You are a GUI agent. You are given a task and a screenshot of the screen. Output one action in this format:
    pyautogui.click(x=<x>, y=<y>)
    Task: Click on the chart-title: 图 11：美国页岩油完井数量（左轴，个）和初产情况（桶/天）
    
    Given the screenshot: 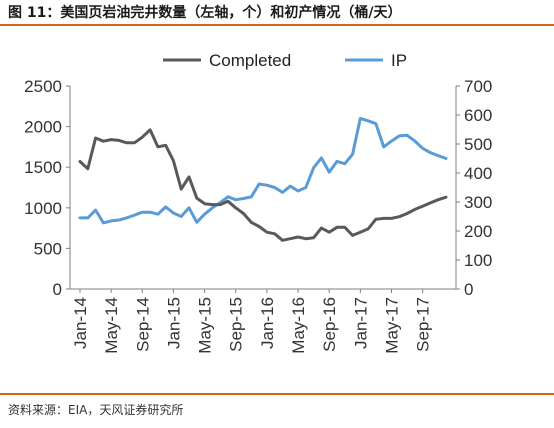 What is the action you would take?
    pyautogui.click(x=205, y=13)
    